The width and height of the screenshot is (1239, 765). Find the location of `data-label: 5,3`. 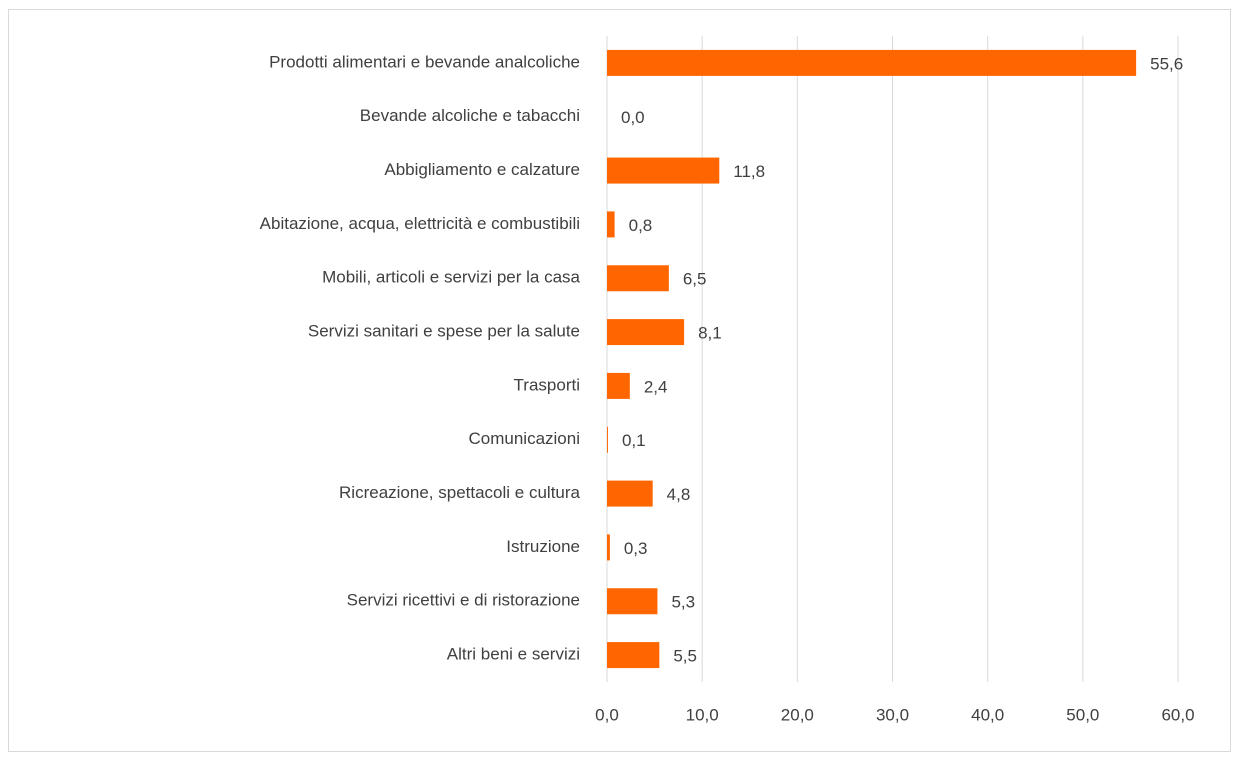

data-label: 5,3 is located at coordinates (683, 602).